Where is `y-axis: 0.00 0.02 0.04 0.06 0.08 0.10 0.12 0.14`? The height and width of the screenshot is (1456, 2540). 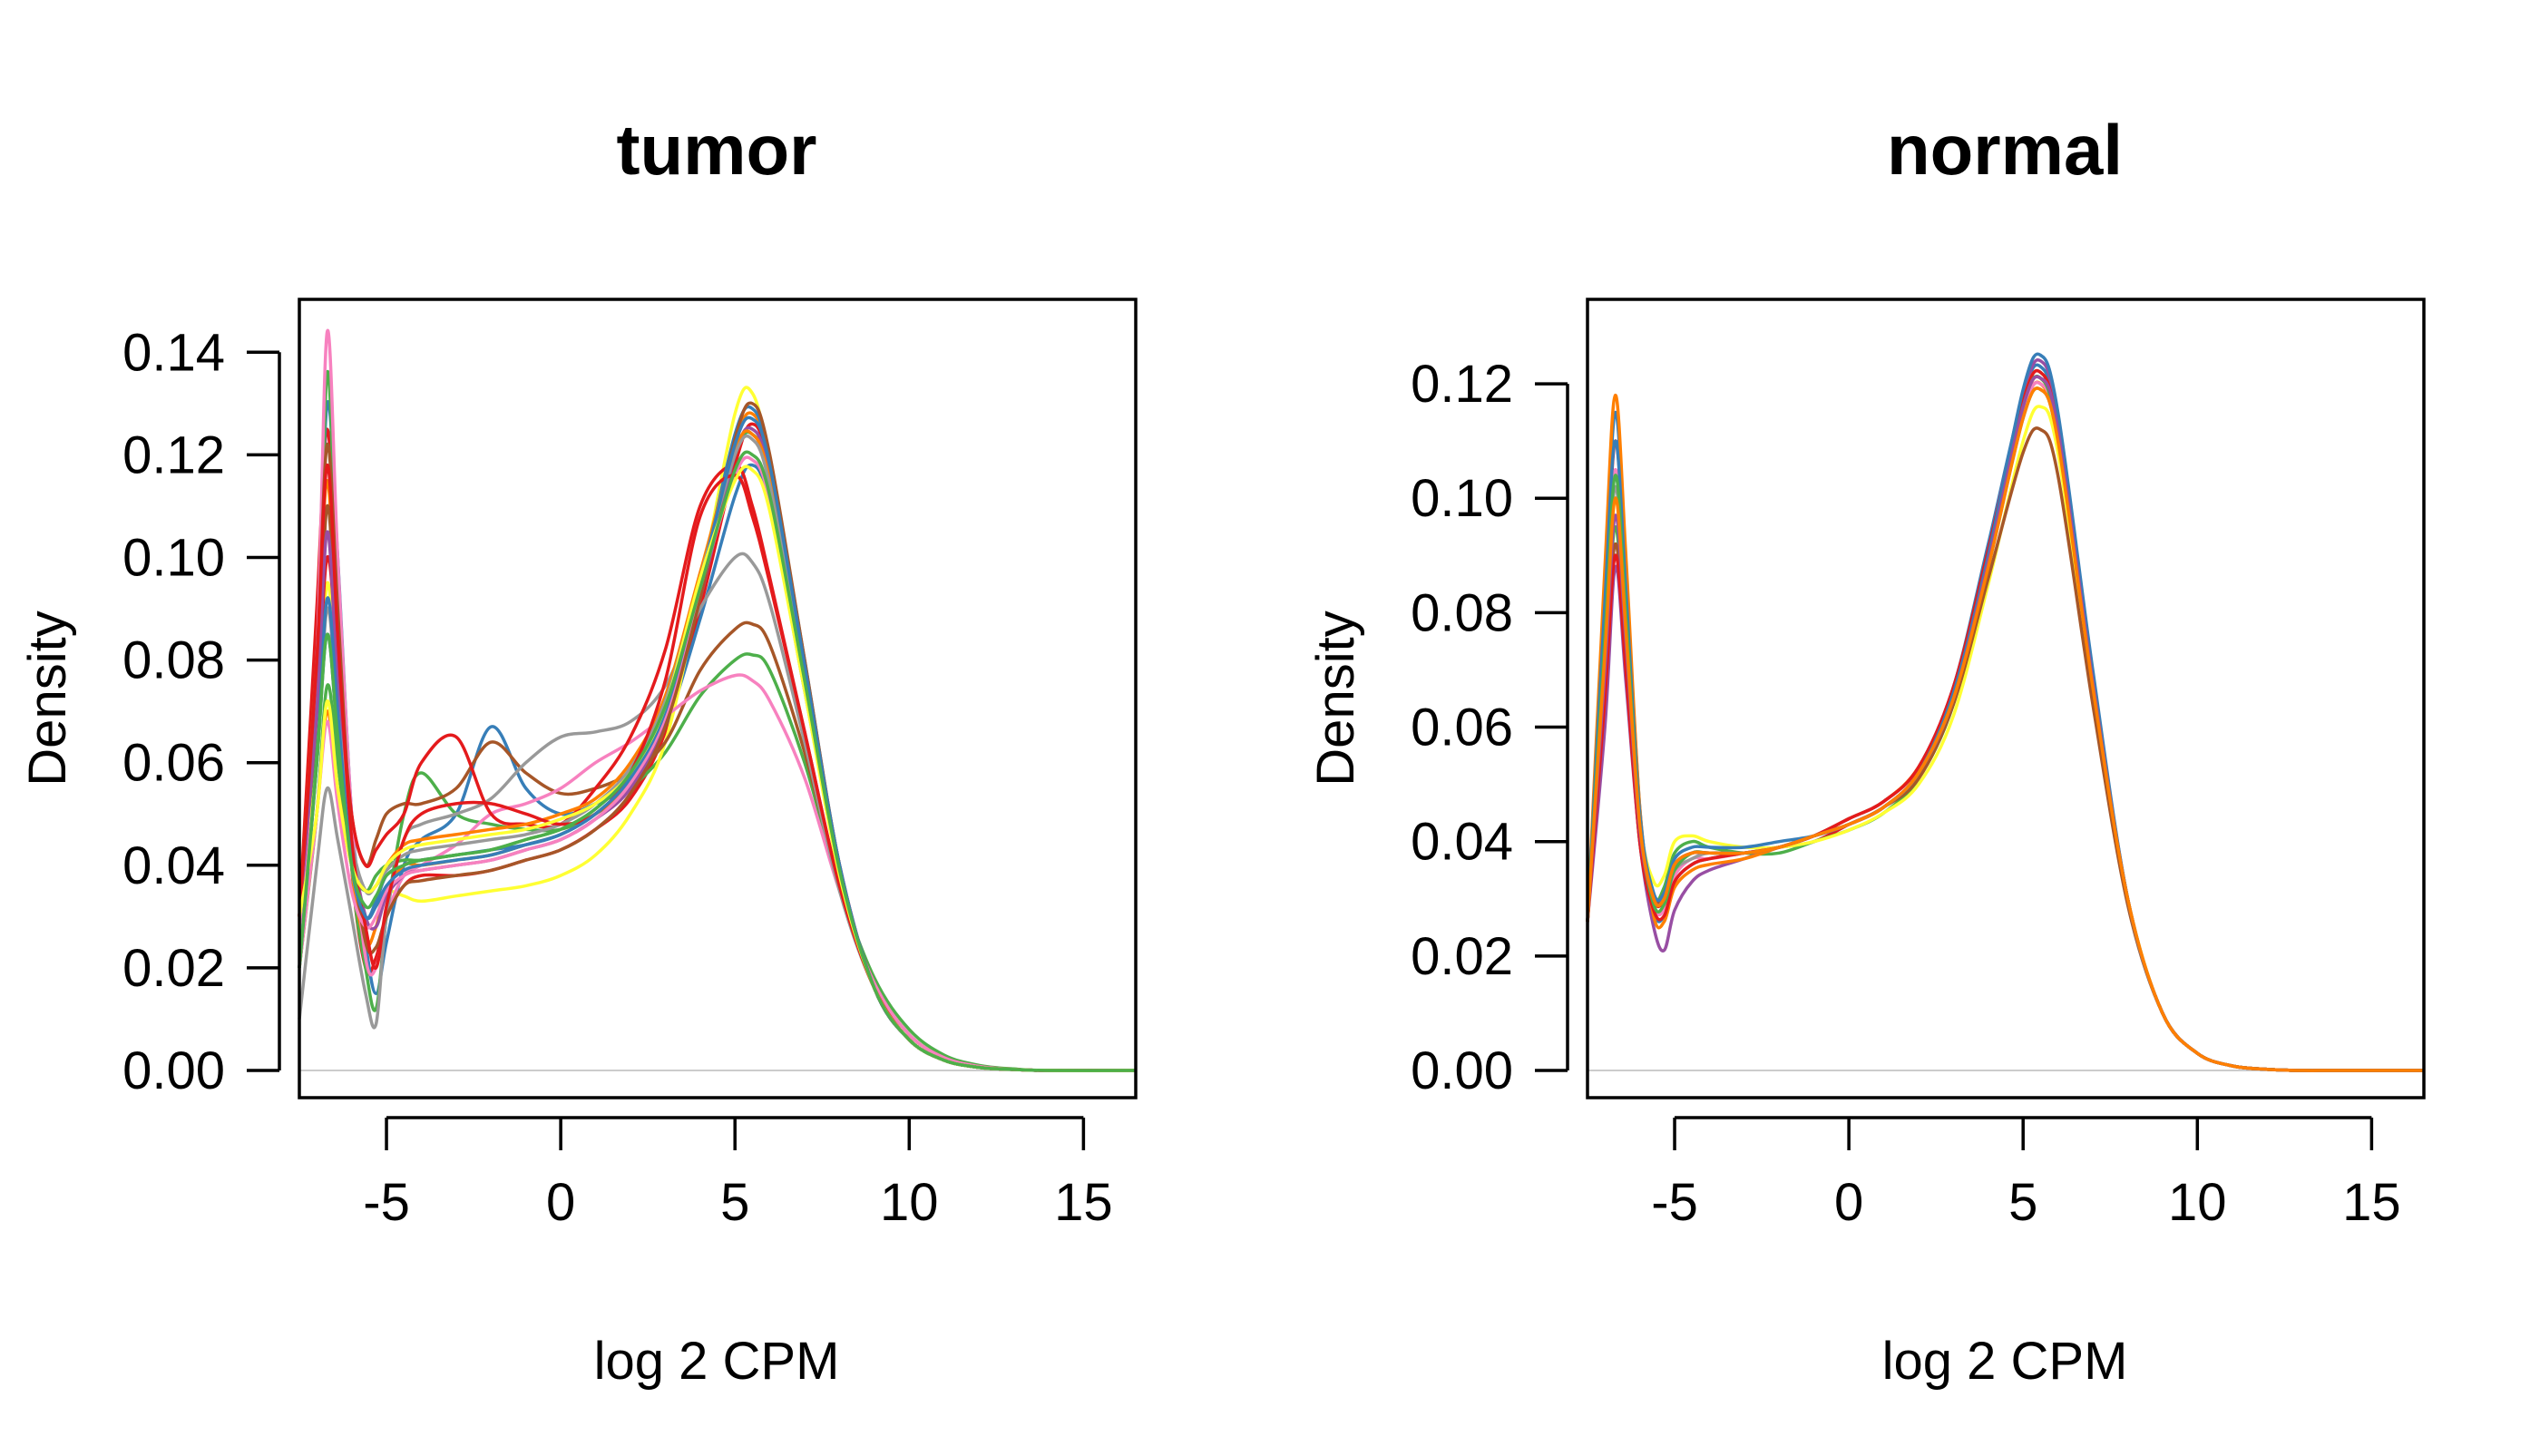
y-axis: 0.00 0.02 0.04 0.06 0.08 0.10 0.12 0.14 is located at coordinates (201, 711).